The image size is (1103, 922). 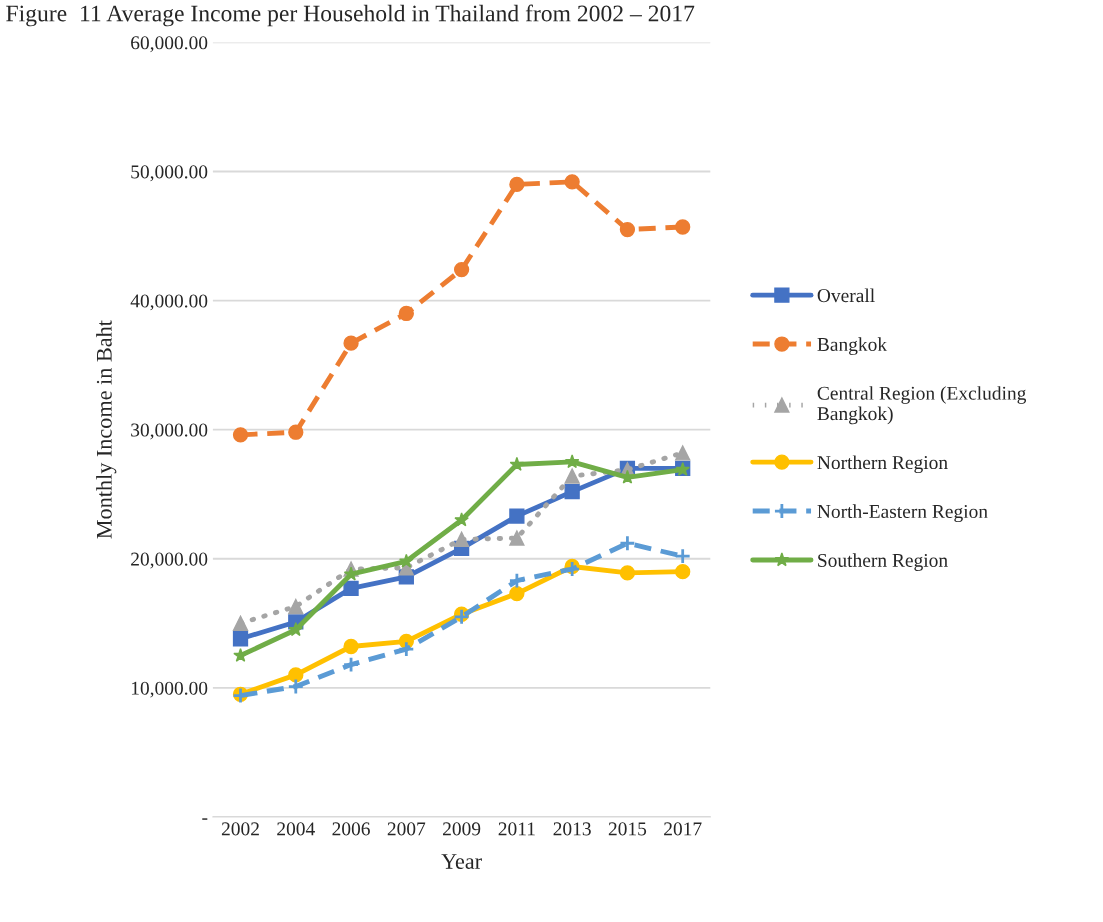 I want to click on legend-label: Overall, so click(x=846, y=295).